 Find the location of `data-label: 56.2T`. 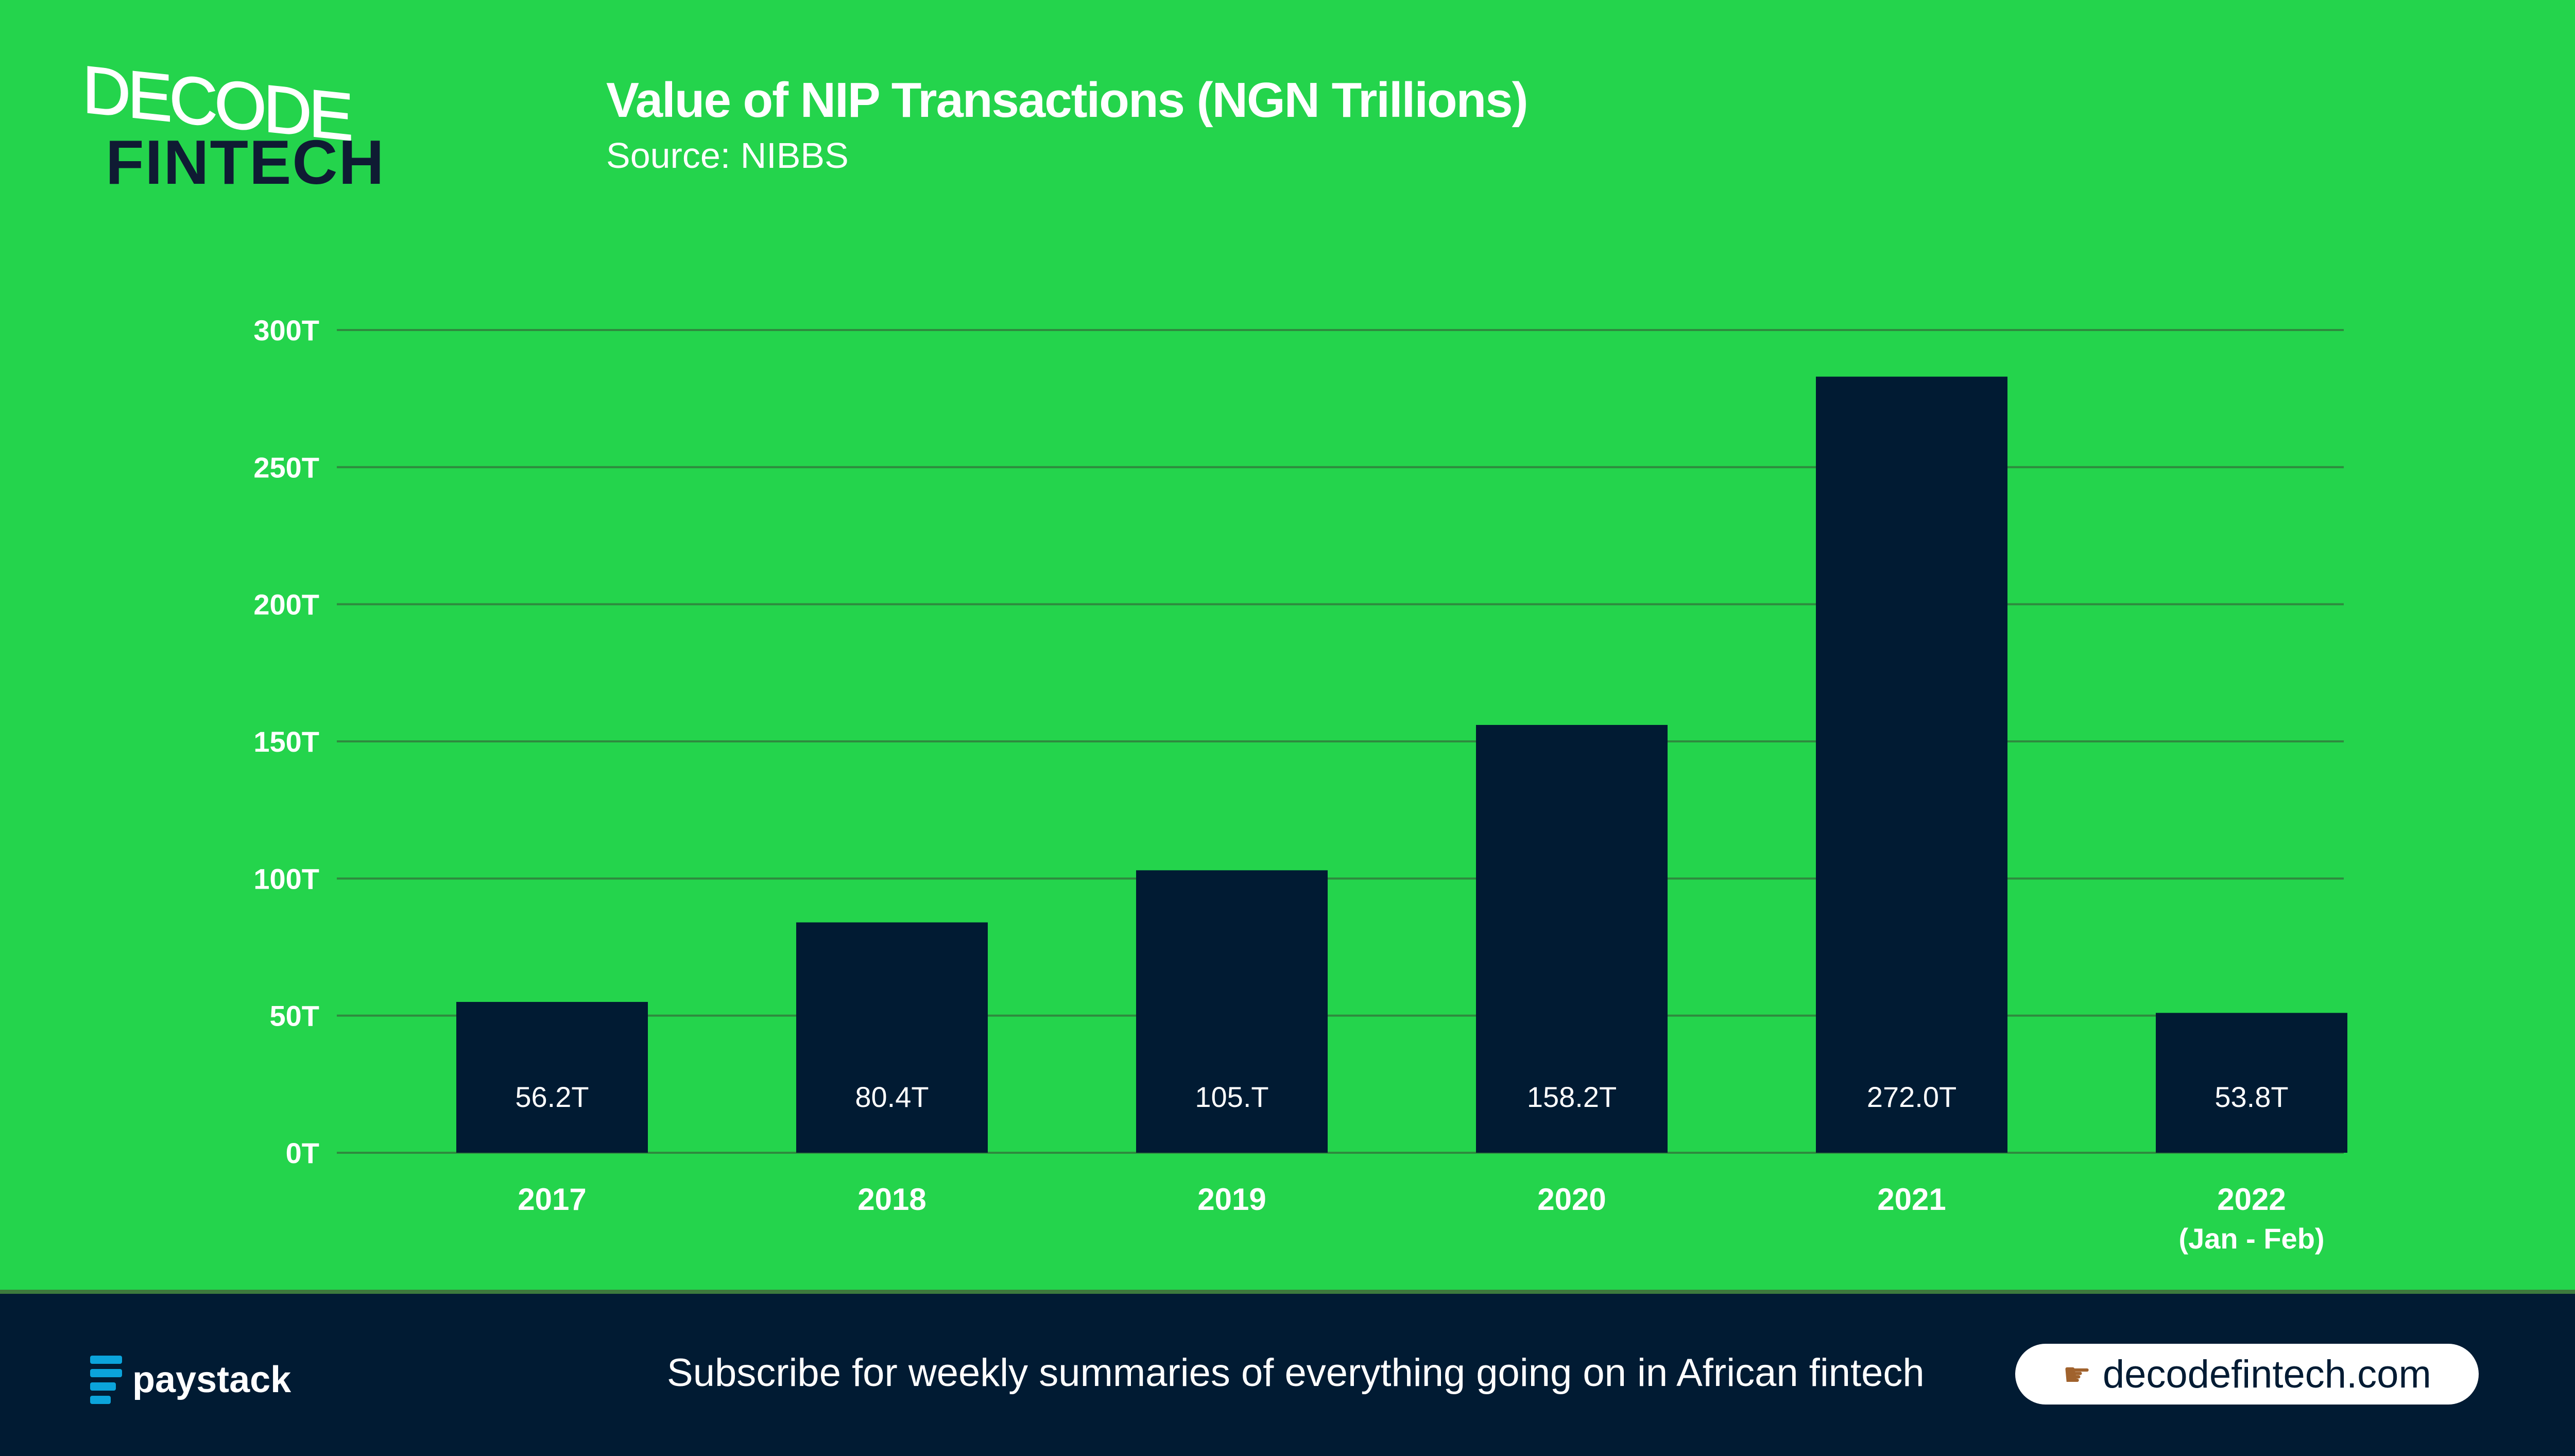

data-label: 56.2T is located at coordinates (552, 1097).